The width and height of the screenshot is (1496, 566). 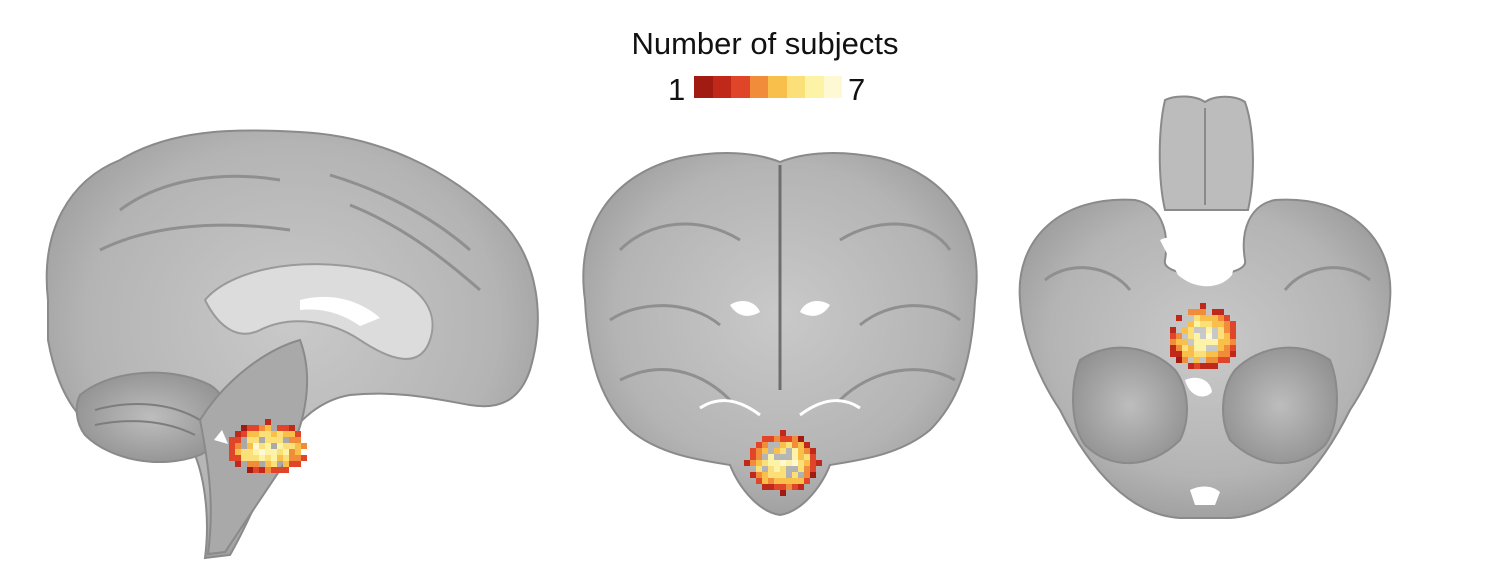 I want to click on sagittal-overlay-cluster, so click(x=268, y=446).